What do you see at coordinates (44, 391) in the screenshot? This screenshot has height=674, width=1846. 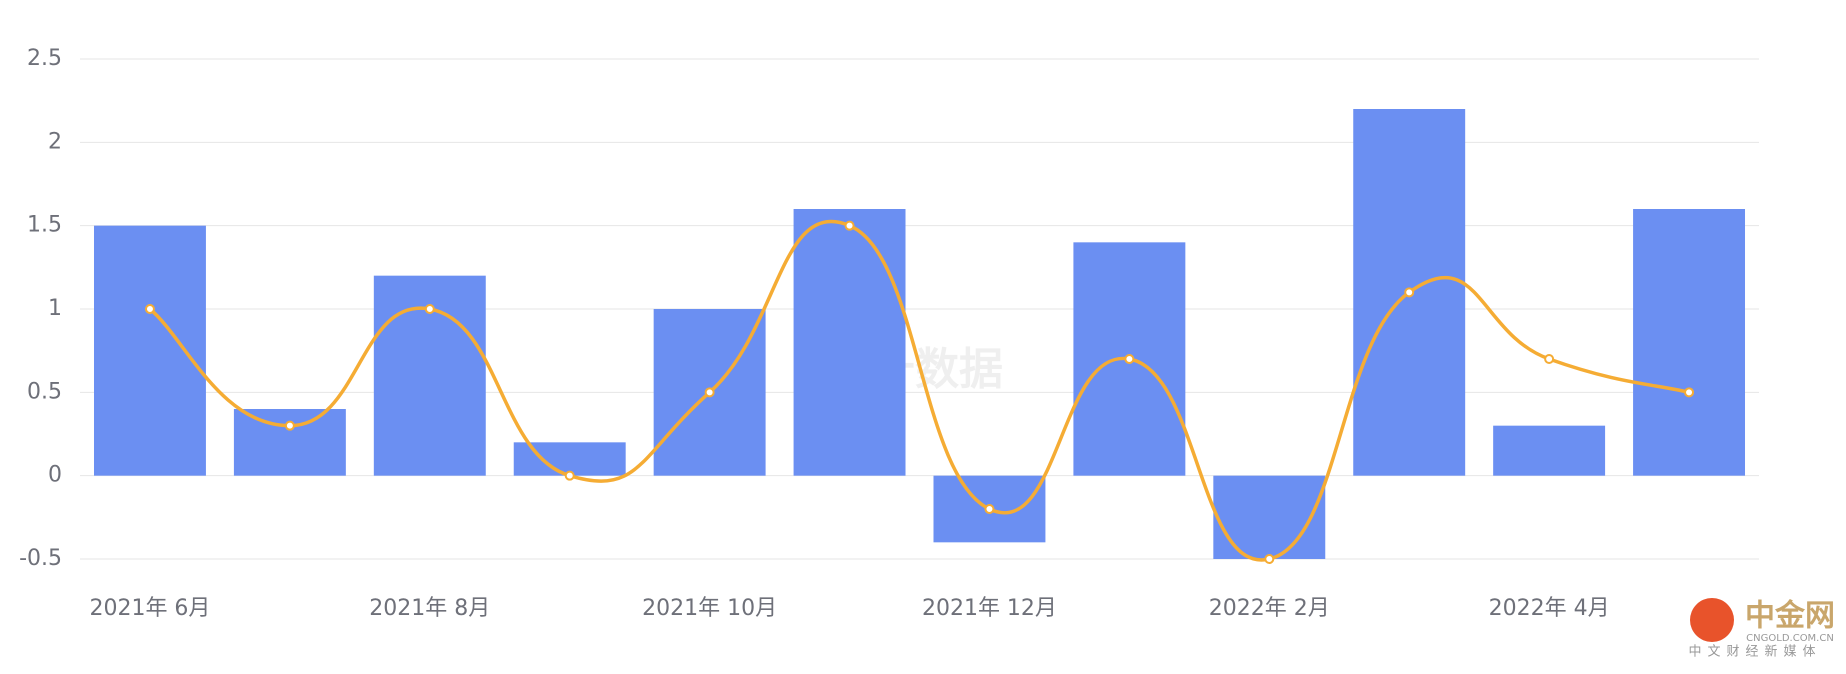 I see `y-tick-label: 0.5` at bounding box center [44, 391].